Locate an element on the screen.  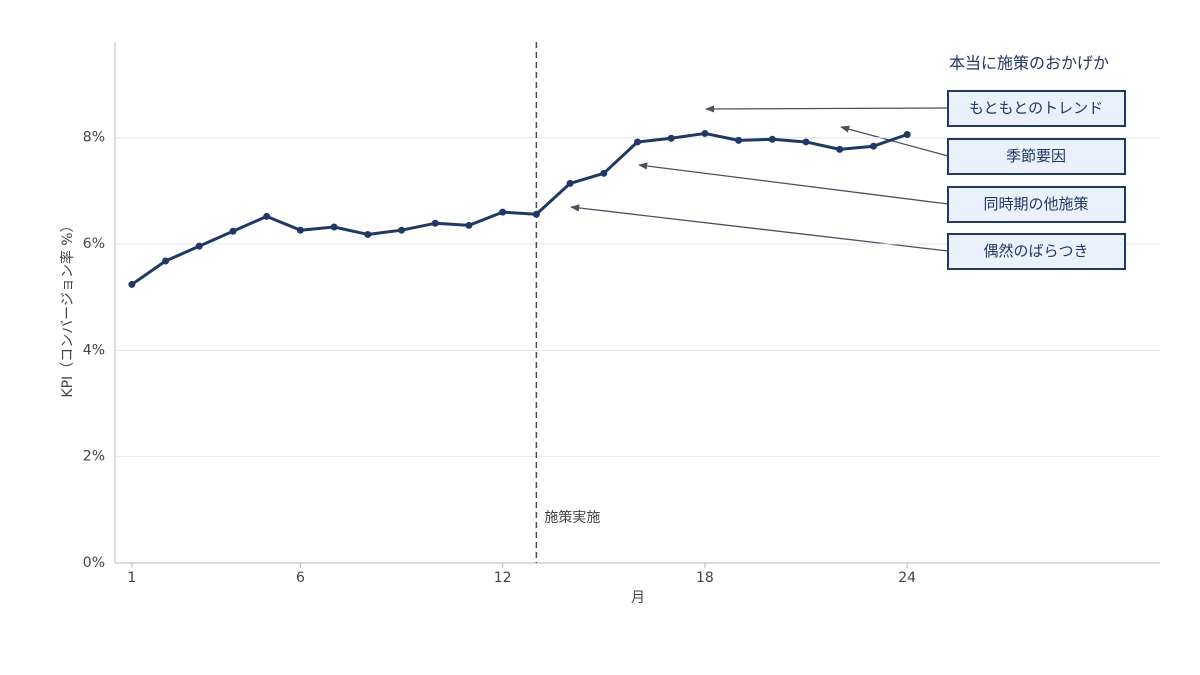
annotations is located at coordinates (759, 178).